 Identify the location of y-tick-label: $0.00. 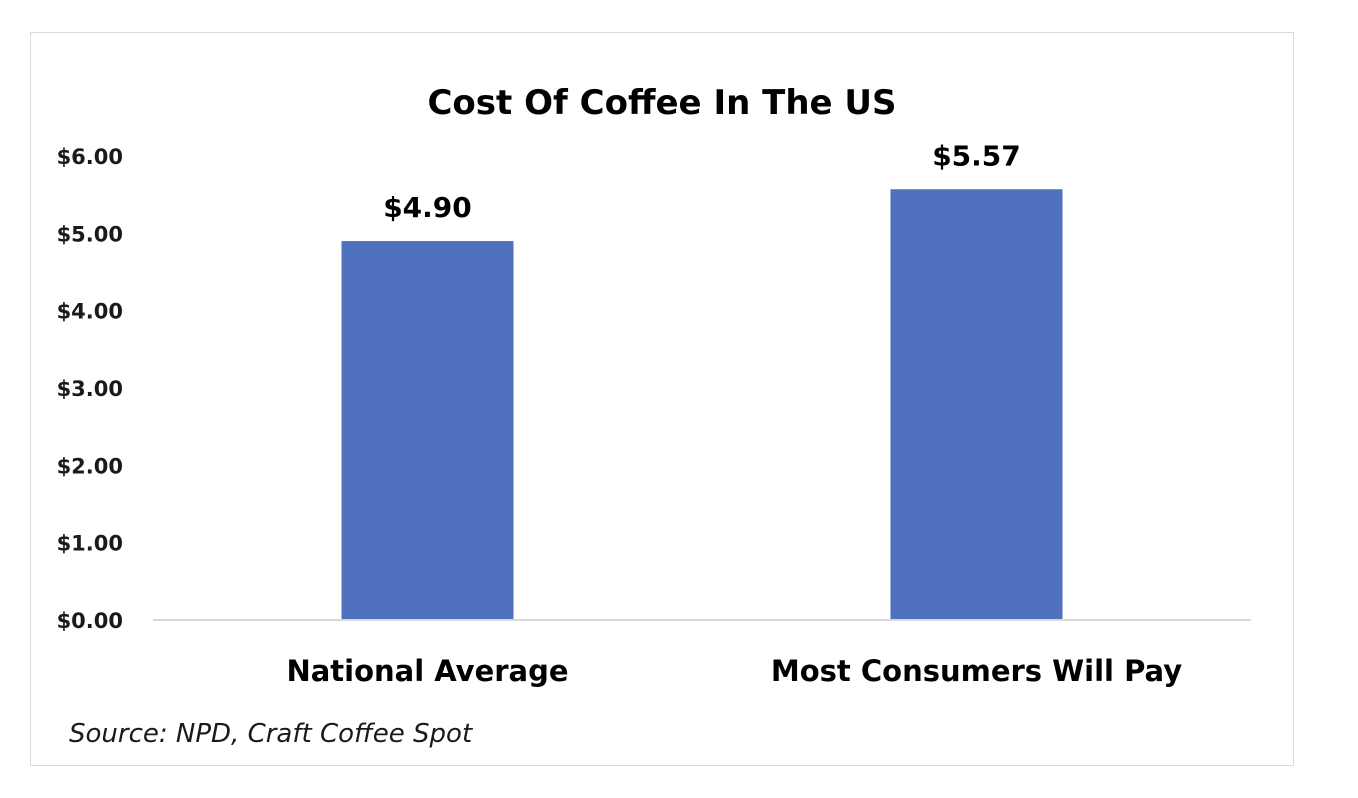
(90, 621).